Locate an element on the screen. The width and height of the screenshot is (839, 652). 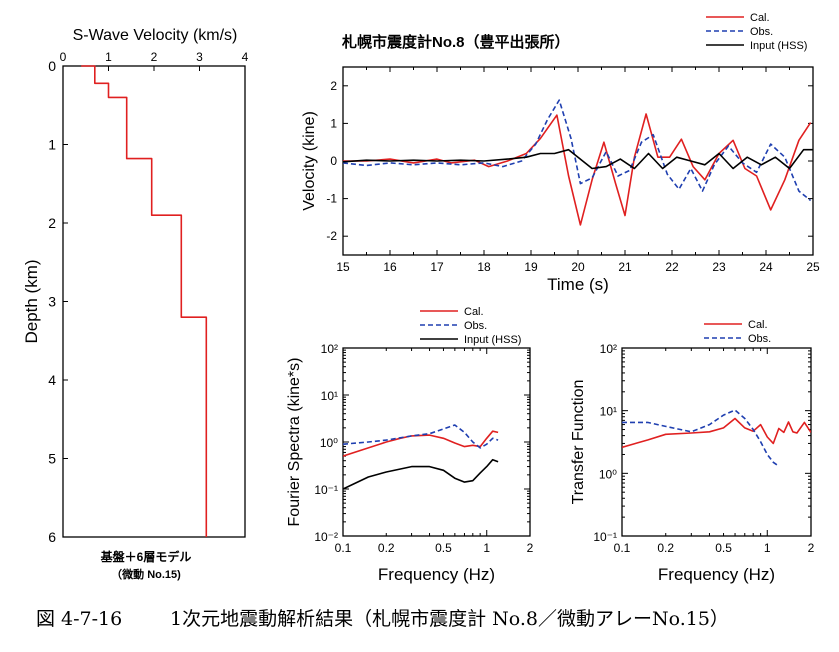
transfer-legend-label-0: Cal. is located at coordinates (758, 325).